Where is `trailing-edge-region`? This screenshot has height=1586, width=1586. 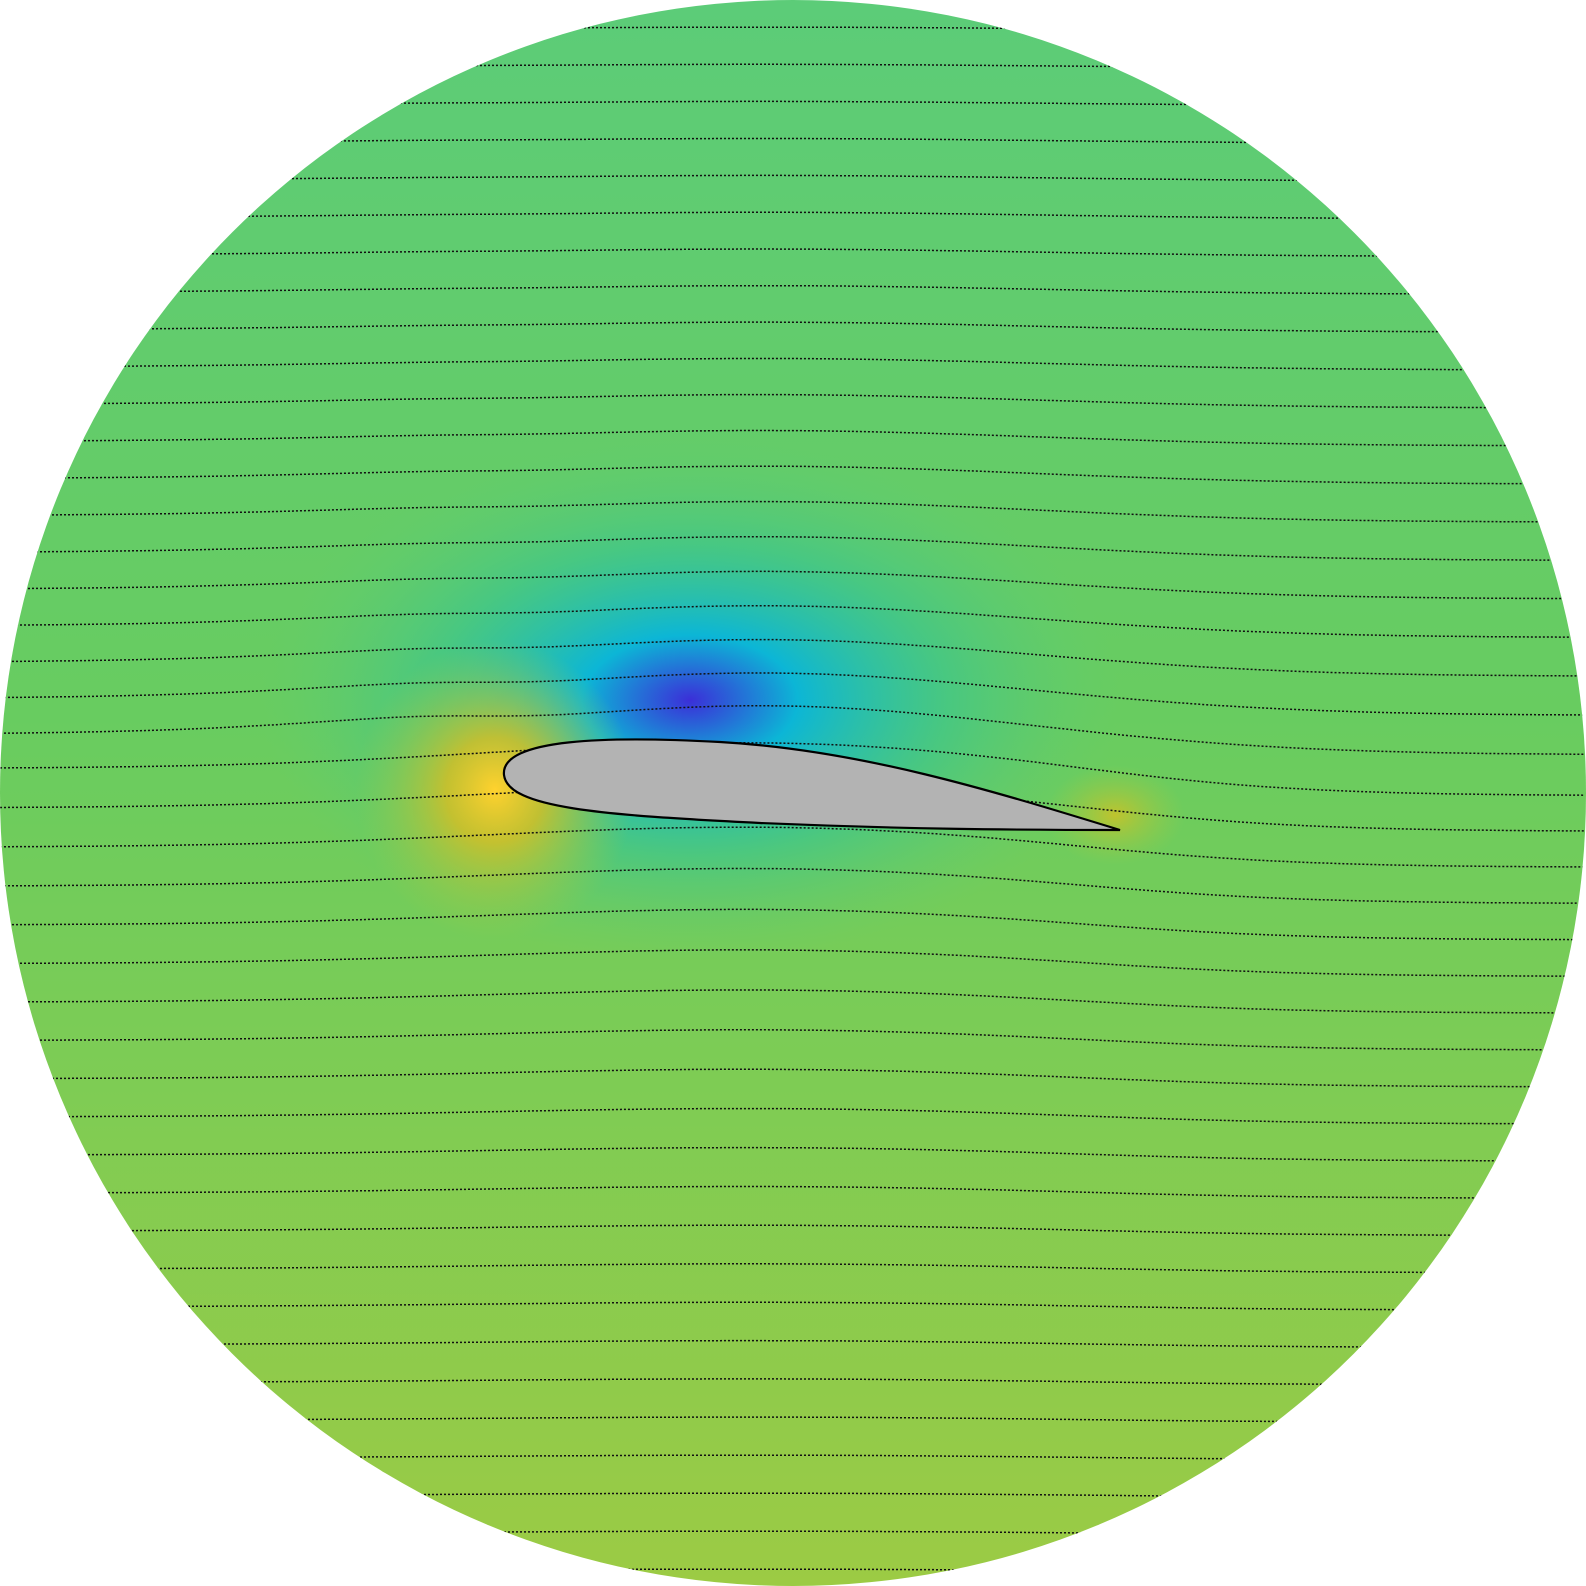
trailing-edge-region is located at coordinates (1115, 815).